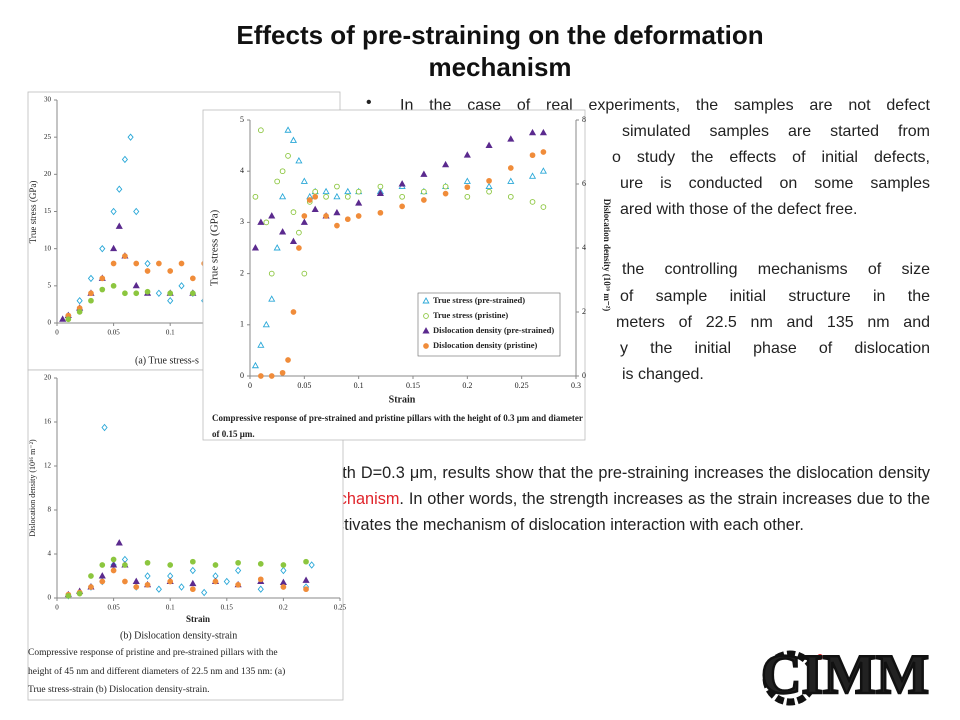  I want to click on y-tick-label: 30, so click(48, 100).